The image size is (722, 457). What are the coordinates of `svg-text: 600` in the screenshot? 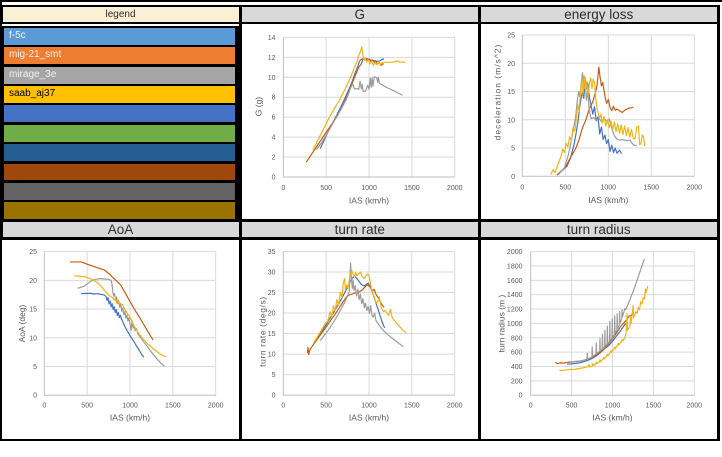 It's located at (517, 353).